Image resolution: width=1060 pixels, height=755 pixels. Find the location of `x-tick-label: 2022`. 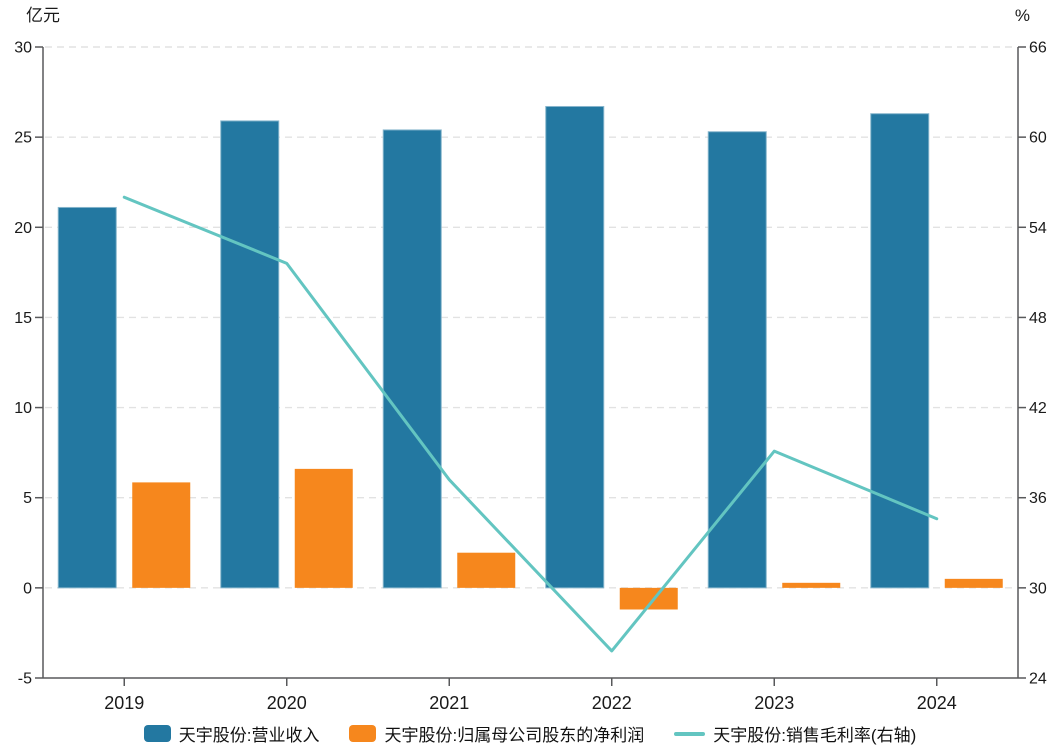

x-tick-label: 2022 is located at coordinates (612, 703).